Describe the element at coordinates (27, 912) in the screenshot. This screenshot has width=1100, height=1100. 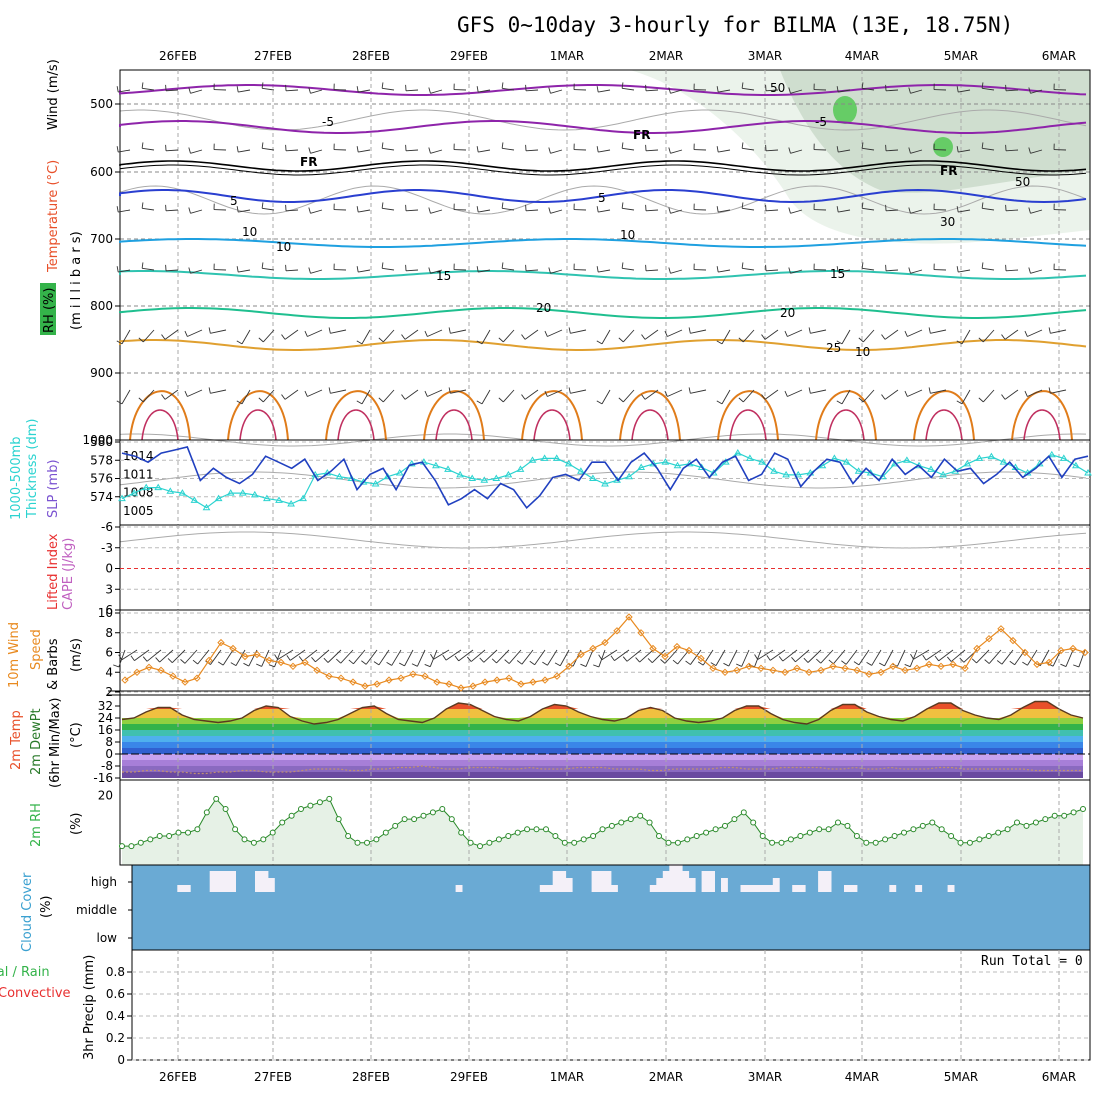
I see `ylabel-cloud-cover: Cloud Cover` at that location.